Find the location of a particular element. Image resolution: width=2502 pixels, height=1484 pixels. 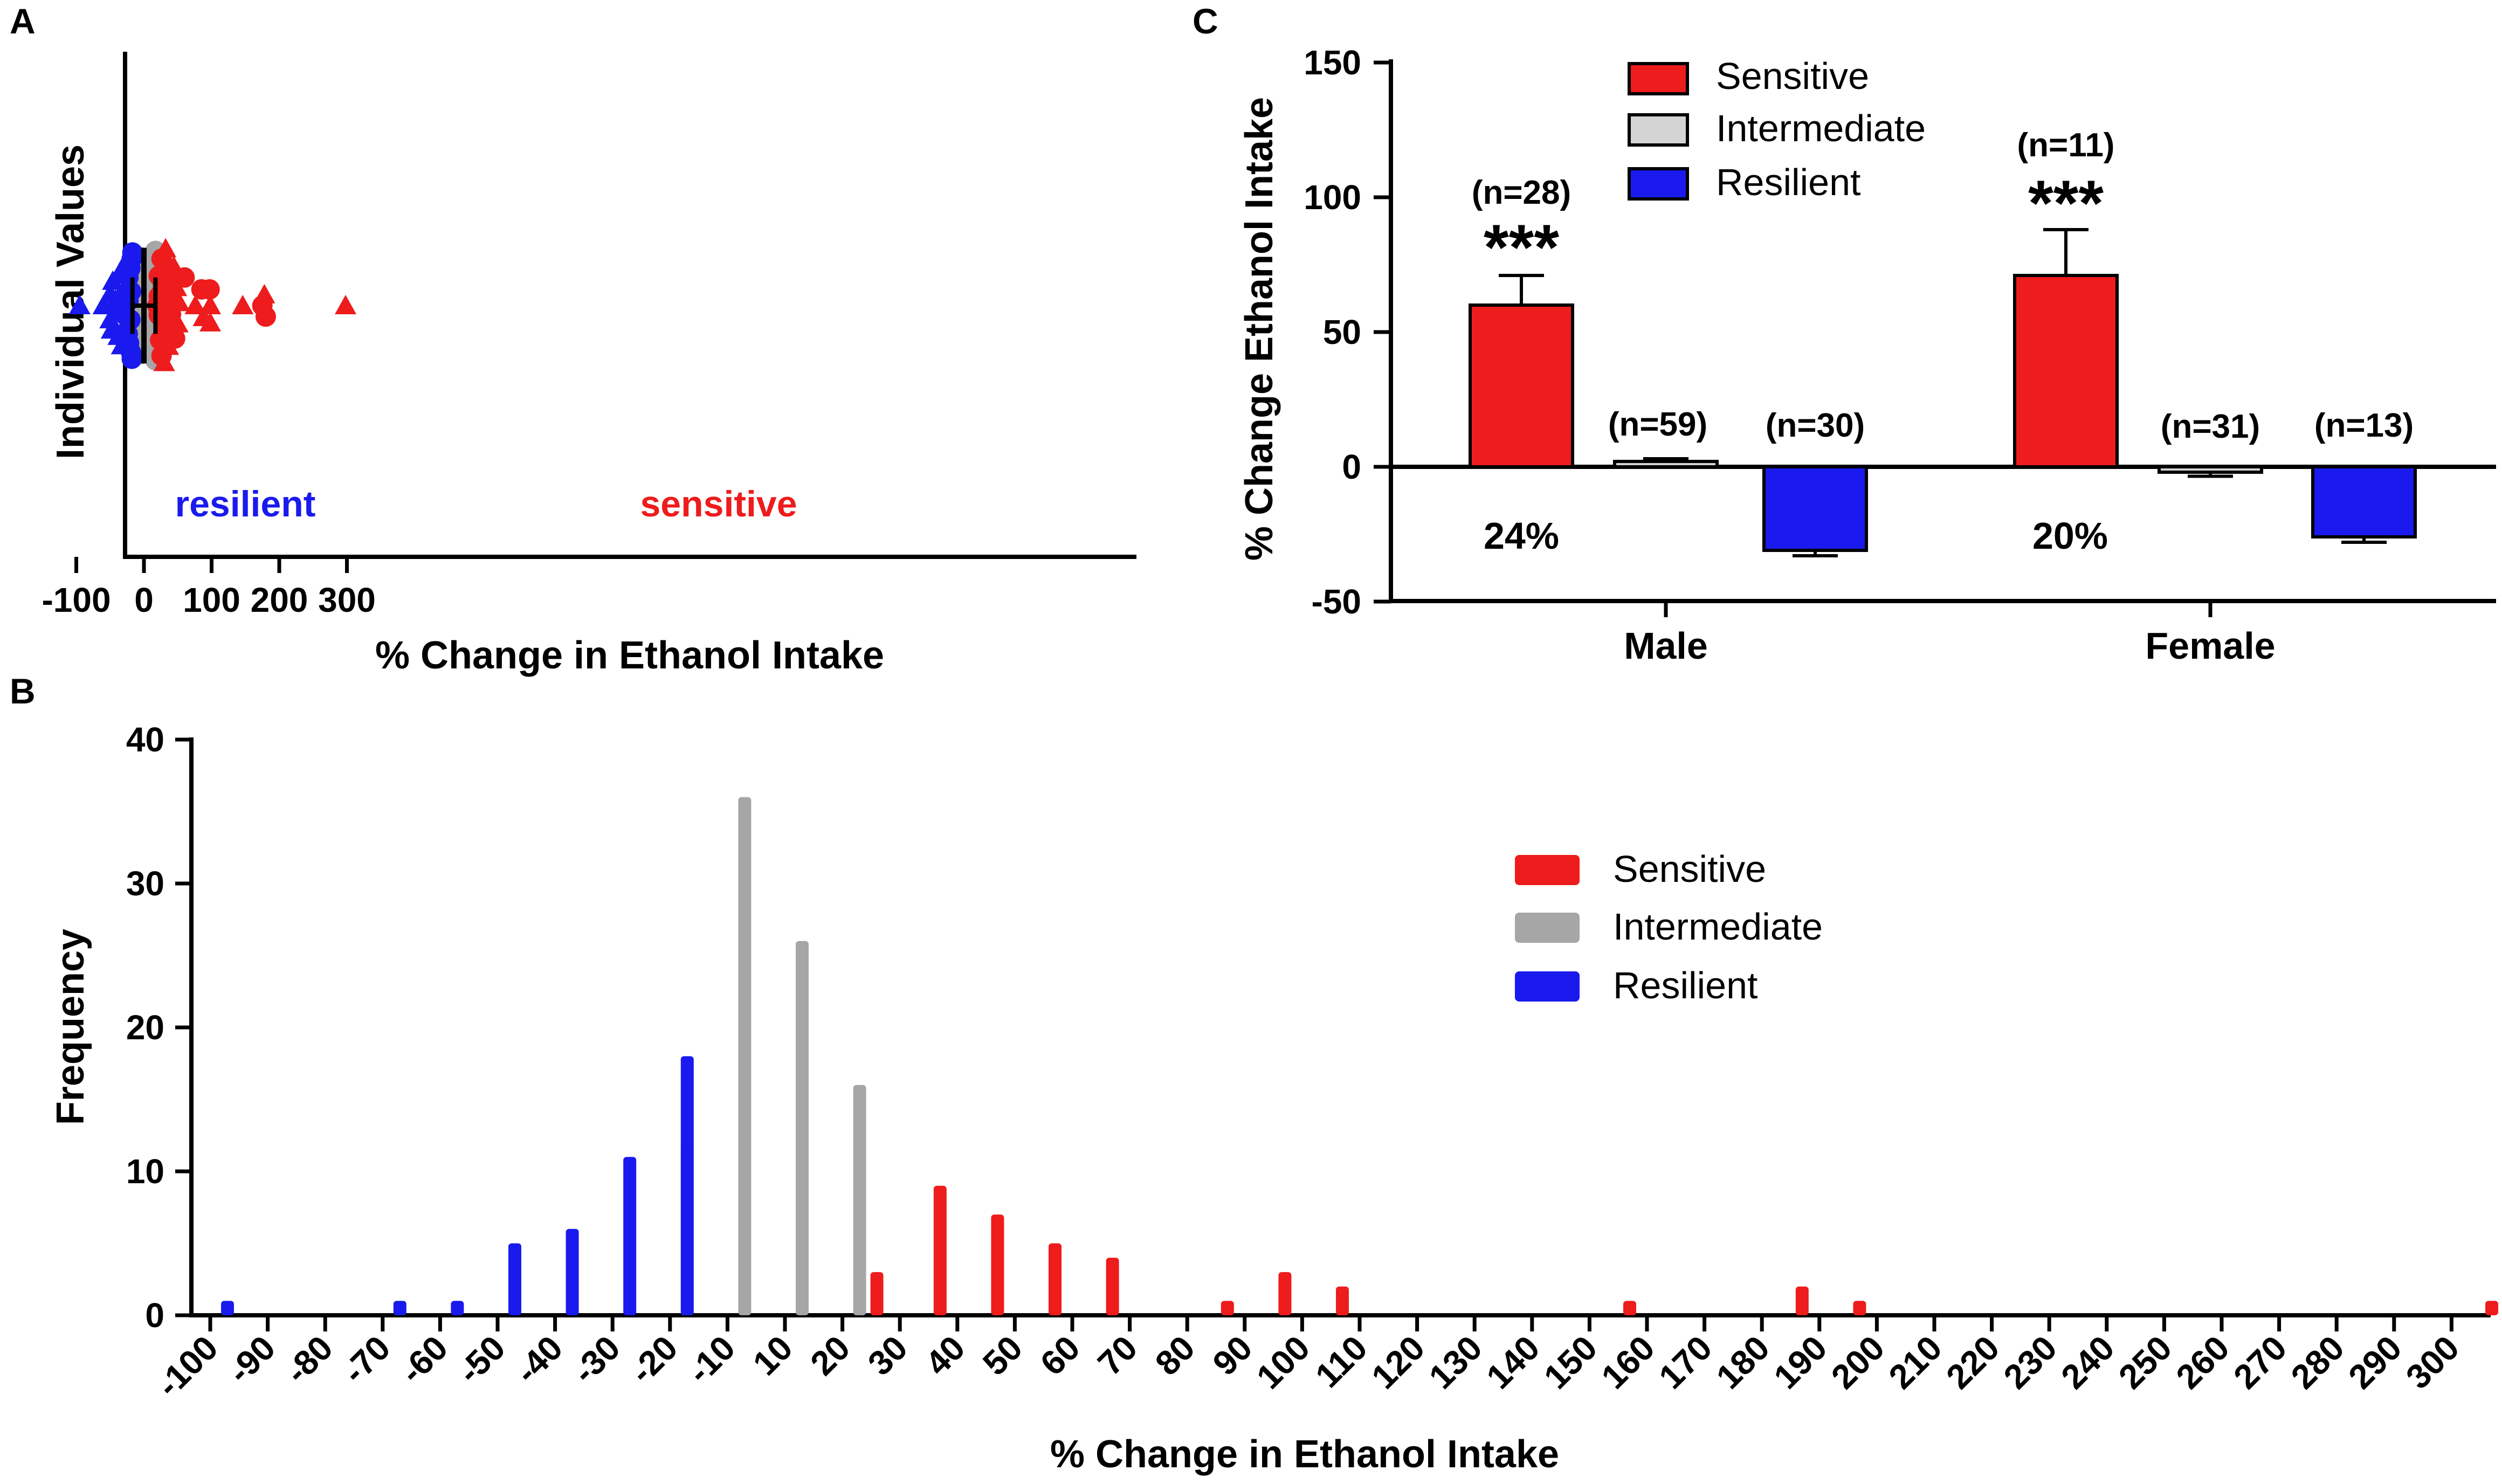

pct-female: 20% is located at coordinates (2070, 536).